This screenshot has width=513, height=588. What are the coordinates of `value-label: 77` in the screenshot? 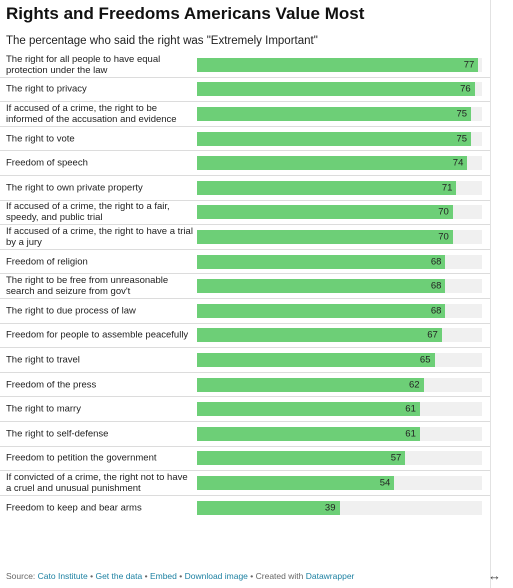 It's located at (469, 65).